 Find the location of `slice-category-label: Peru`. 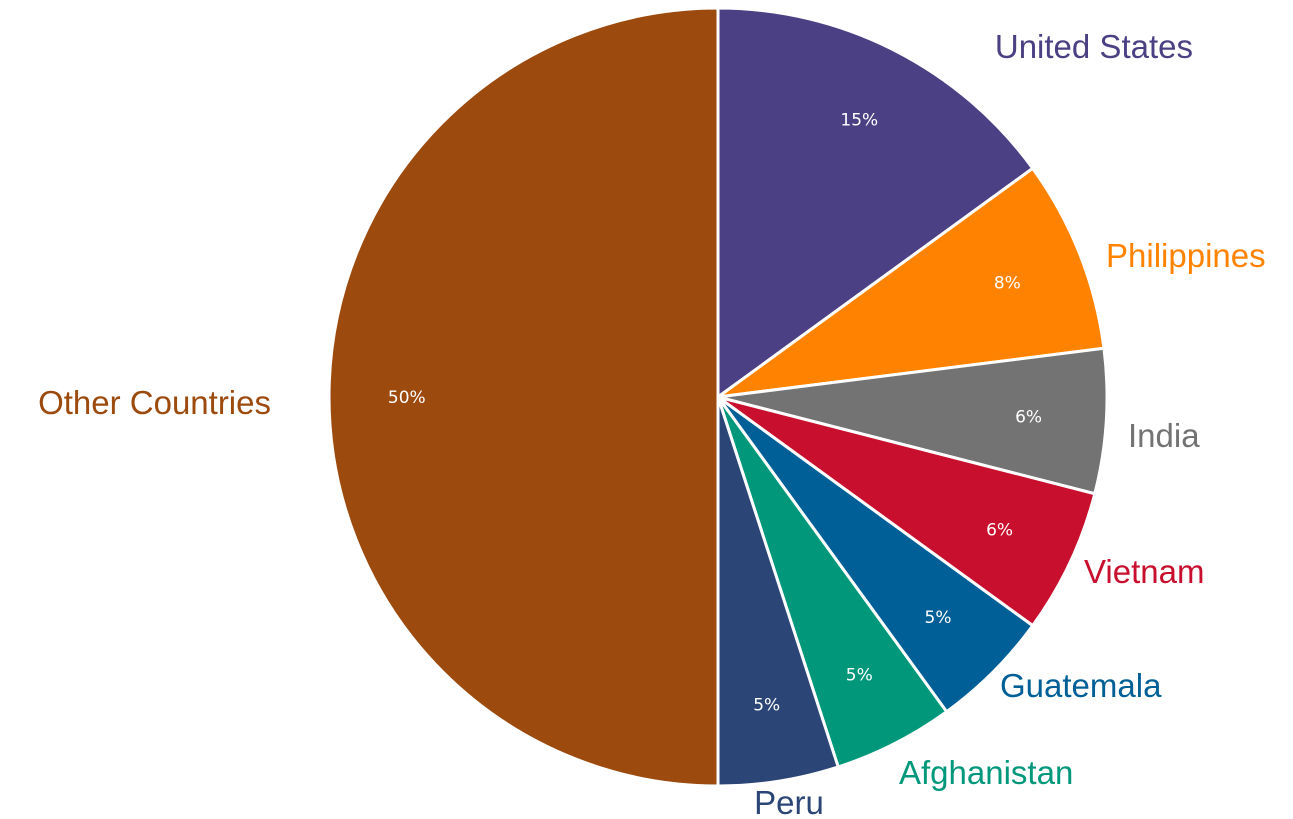

slice-category-label: Peru is located at coordinates (789, 801).